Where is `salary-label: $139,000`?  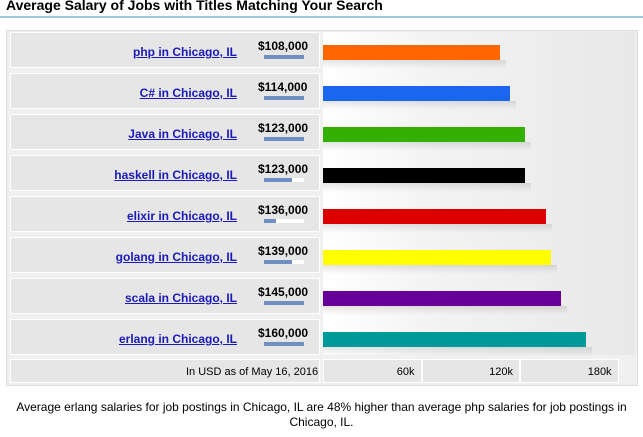
salary-label: $139,000 is located at coordinates (283, 251).